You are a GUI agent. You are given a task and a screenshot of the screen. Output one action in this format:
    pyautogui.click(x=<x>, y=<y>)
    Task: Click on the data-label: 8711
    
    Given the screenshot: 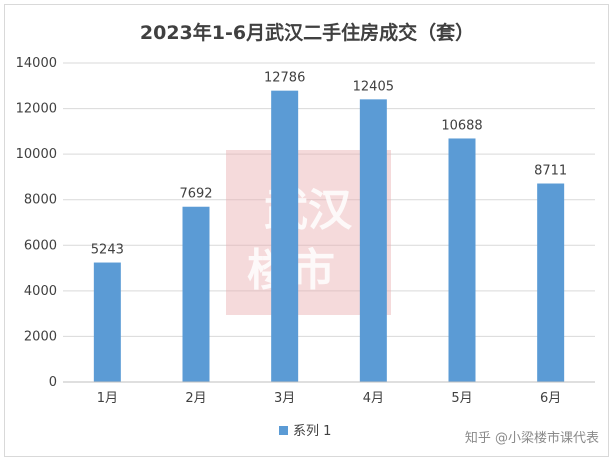 What is the action you would take?
    pyautogui.click(x=550, y=171)
    